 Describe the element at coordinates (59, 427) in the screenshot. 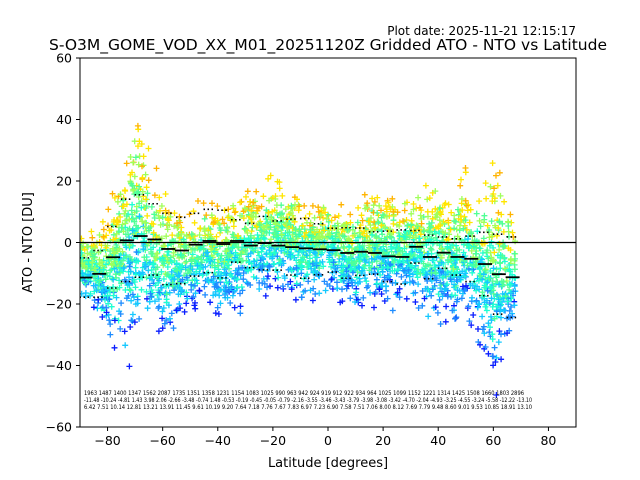

I see `y-tick-label: −60` at that location.